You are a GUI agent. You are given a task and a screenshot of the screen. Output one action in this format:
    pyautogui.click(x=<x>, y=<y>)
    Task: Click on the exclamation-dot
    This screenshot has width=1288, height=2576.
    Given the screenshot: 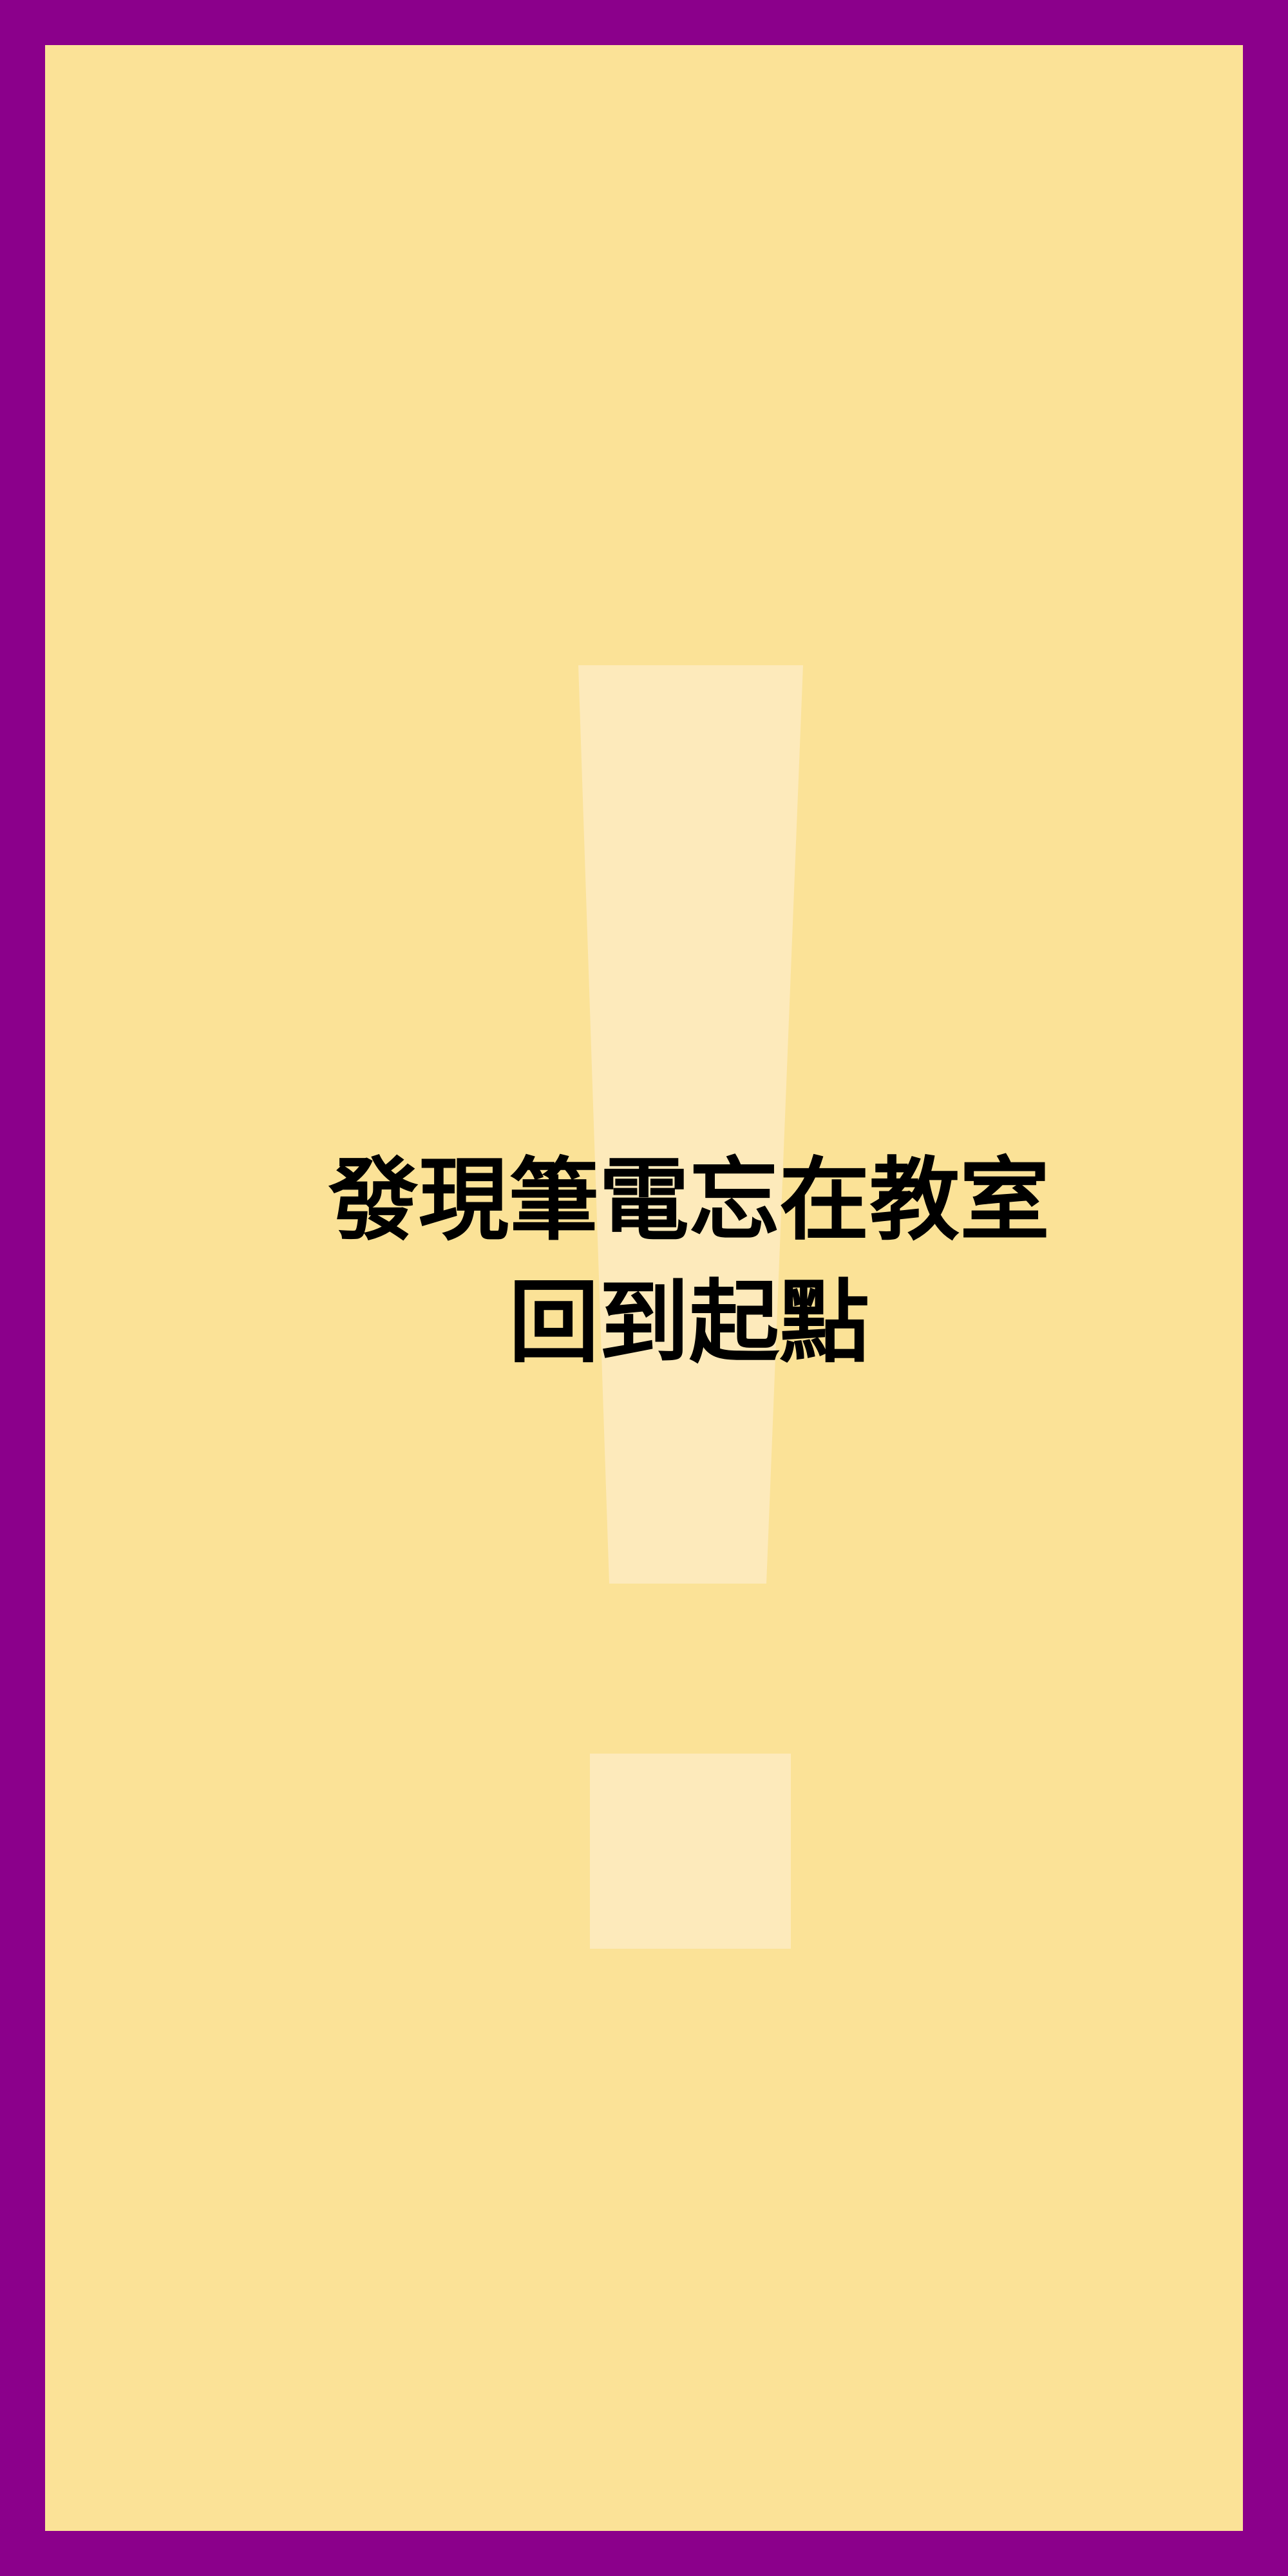 What is the action you would take?
    pyautogui.click(x=690, y=1851)
    